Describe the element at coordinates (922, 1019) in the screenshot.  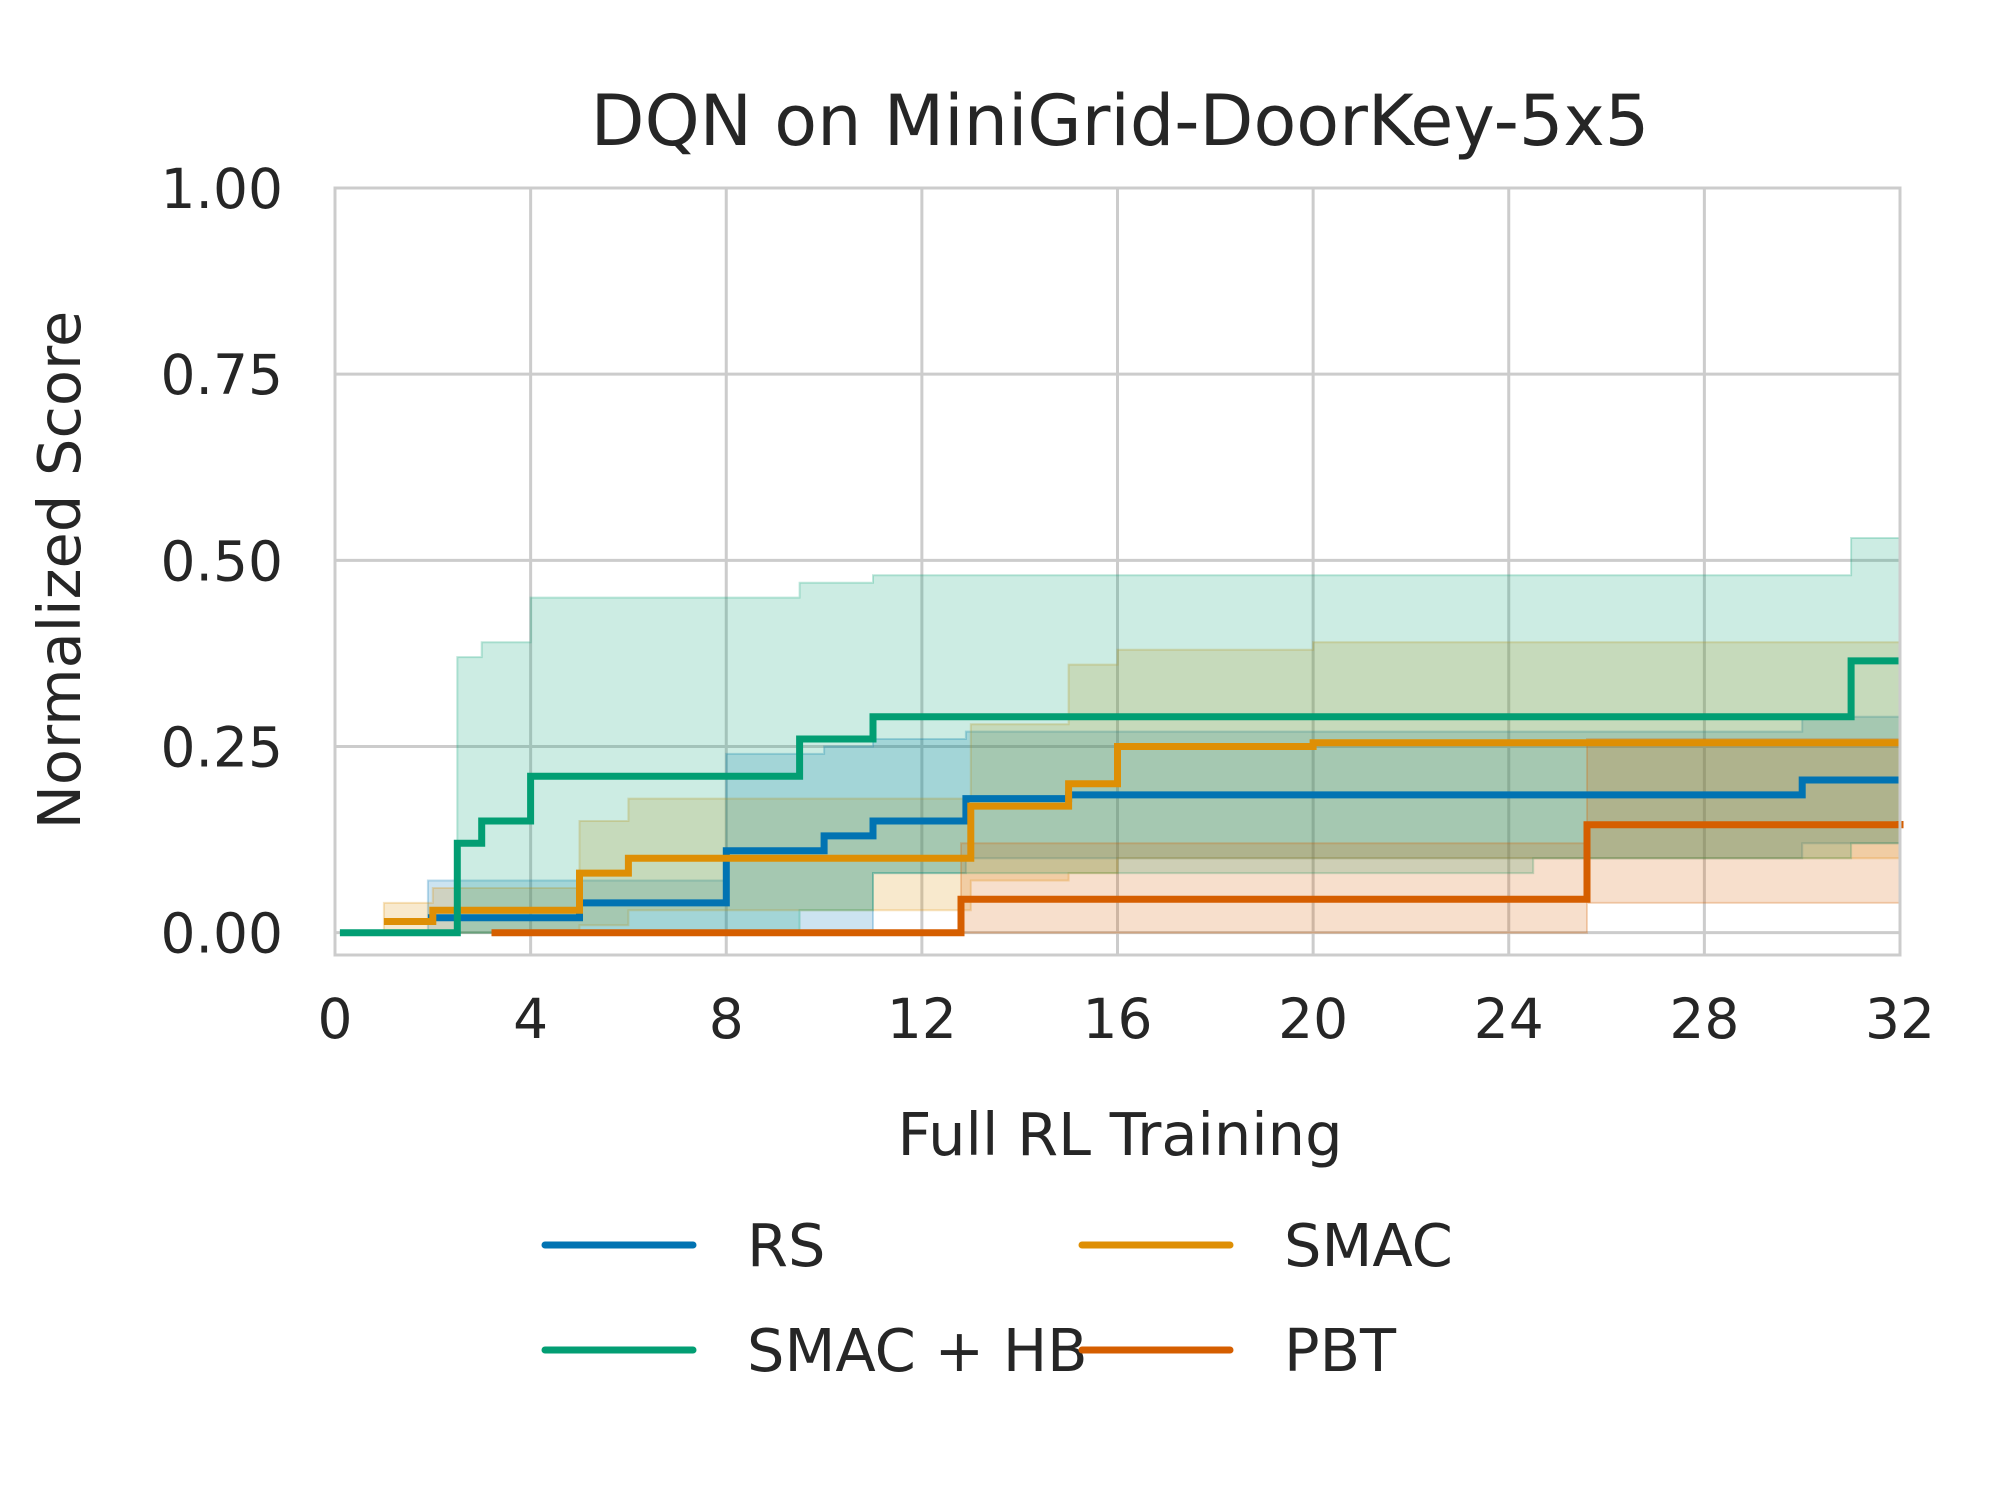
I see `x-tick-label: 12` at that location.